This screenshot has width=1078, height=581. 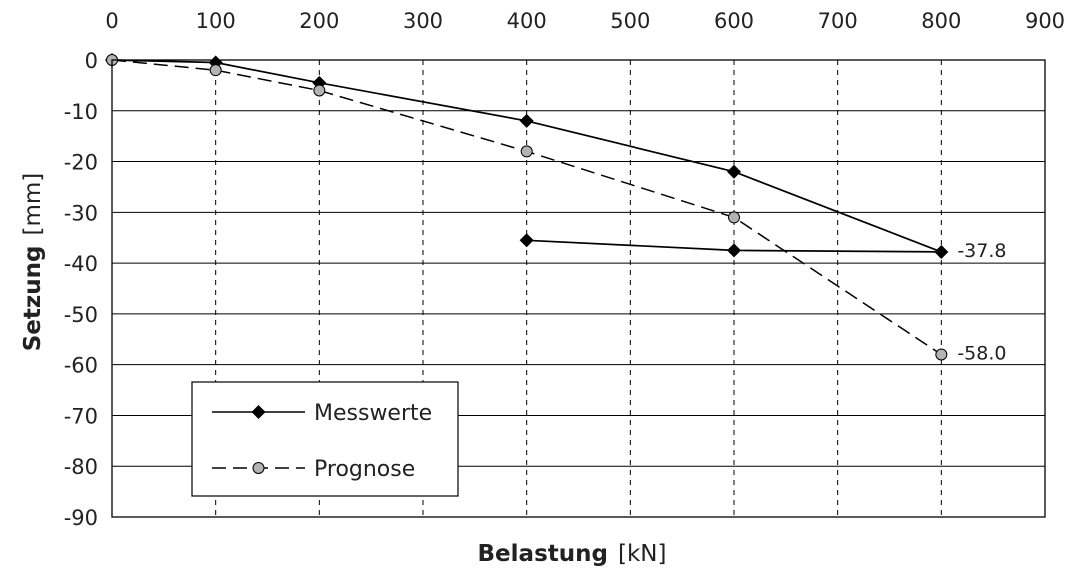 I want to click on y-axis-unit: [mm], so click(x=33, y=204).